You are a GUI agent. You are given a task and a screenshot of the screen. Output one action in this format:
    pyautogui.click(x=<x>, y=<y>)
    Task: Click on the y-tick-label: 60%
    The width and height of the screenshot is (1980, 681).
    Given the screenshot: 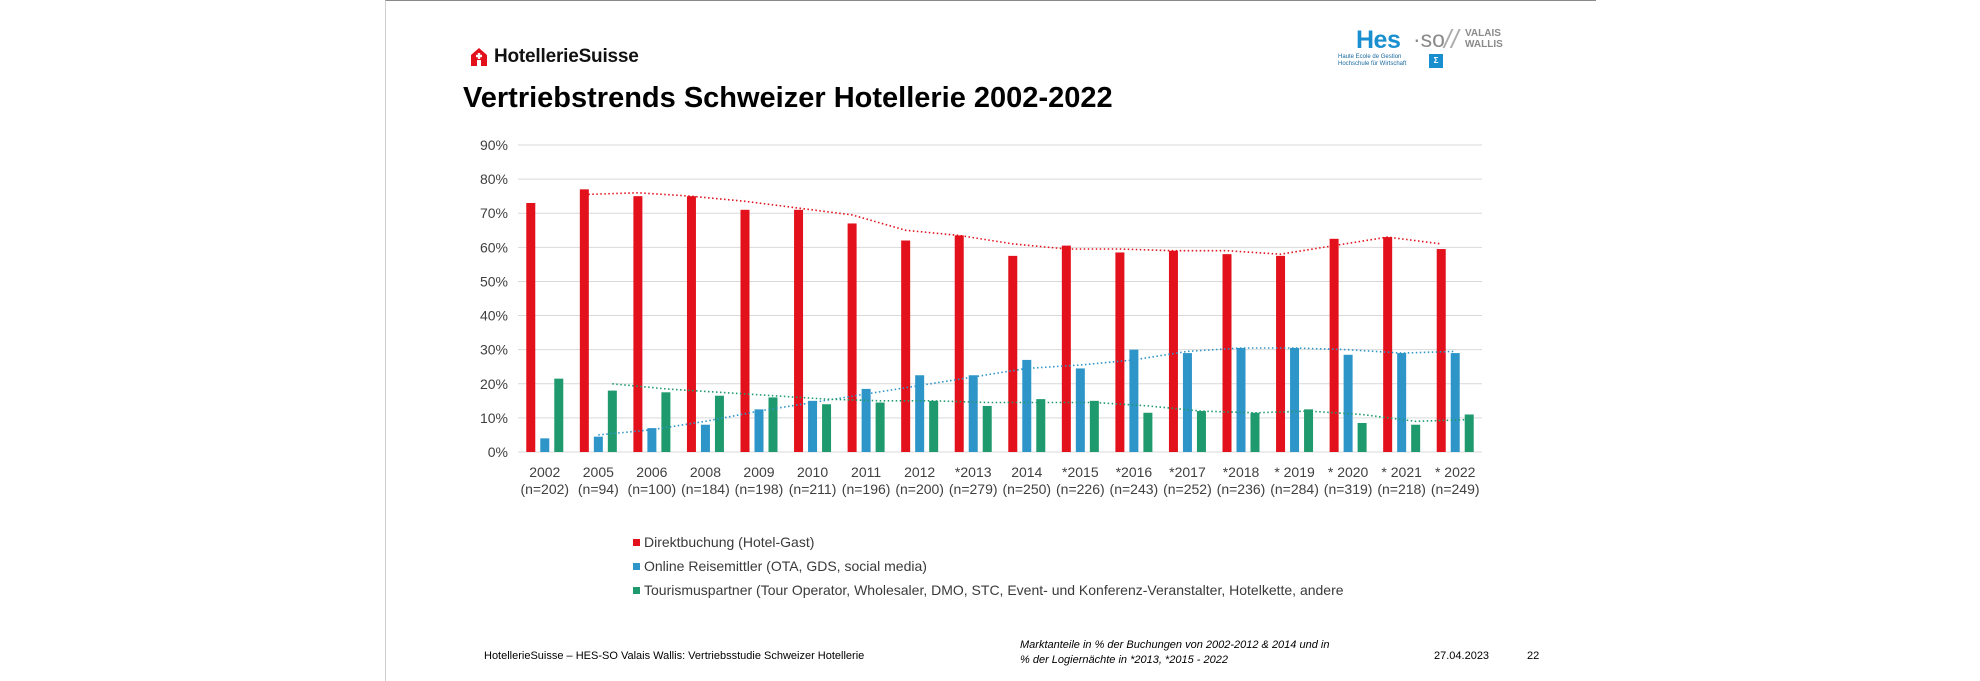 What is the action you would take?
    pyautogui.click(x=494, y=247)
    